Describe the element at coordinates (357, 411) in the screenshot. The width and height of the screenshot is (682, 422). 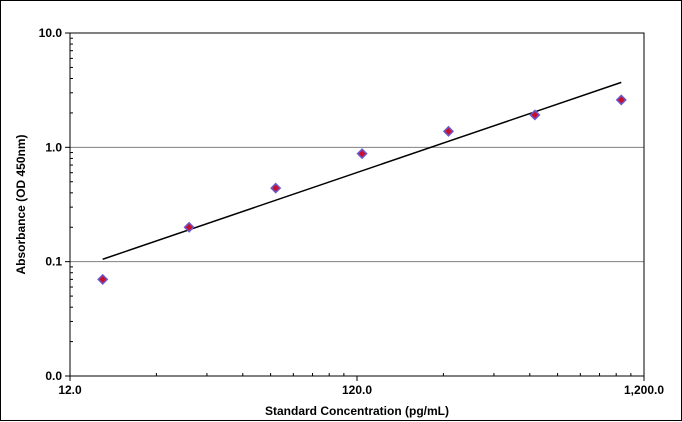
I see `x-axis-title: Standard Concentration (pg/mL)` at that location.